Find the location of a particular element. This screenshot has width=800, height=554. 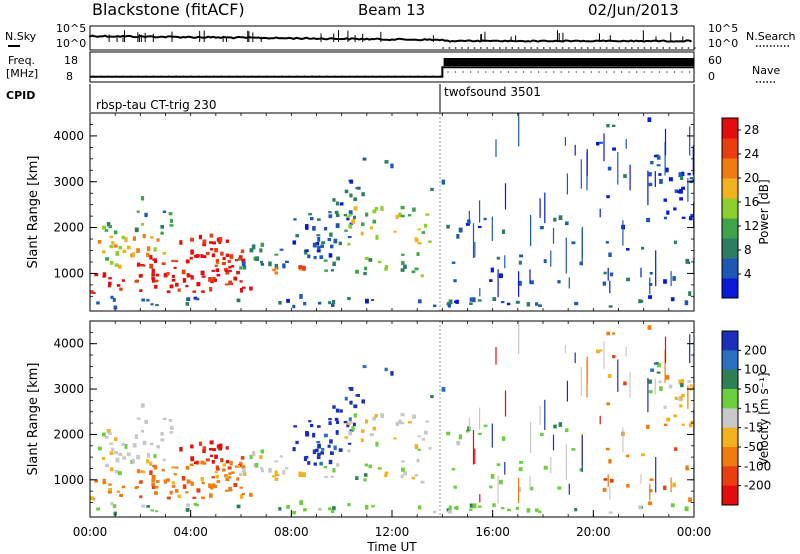

noise-sky-line is located at coordinates (390, 38).